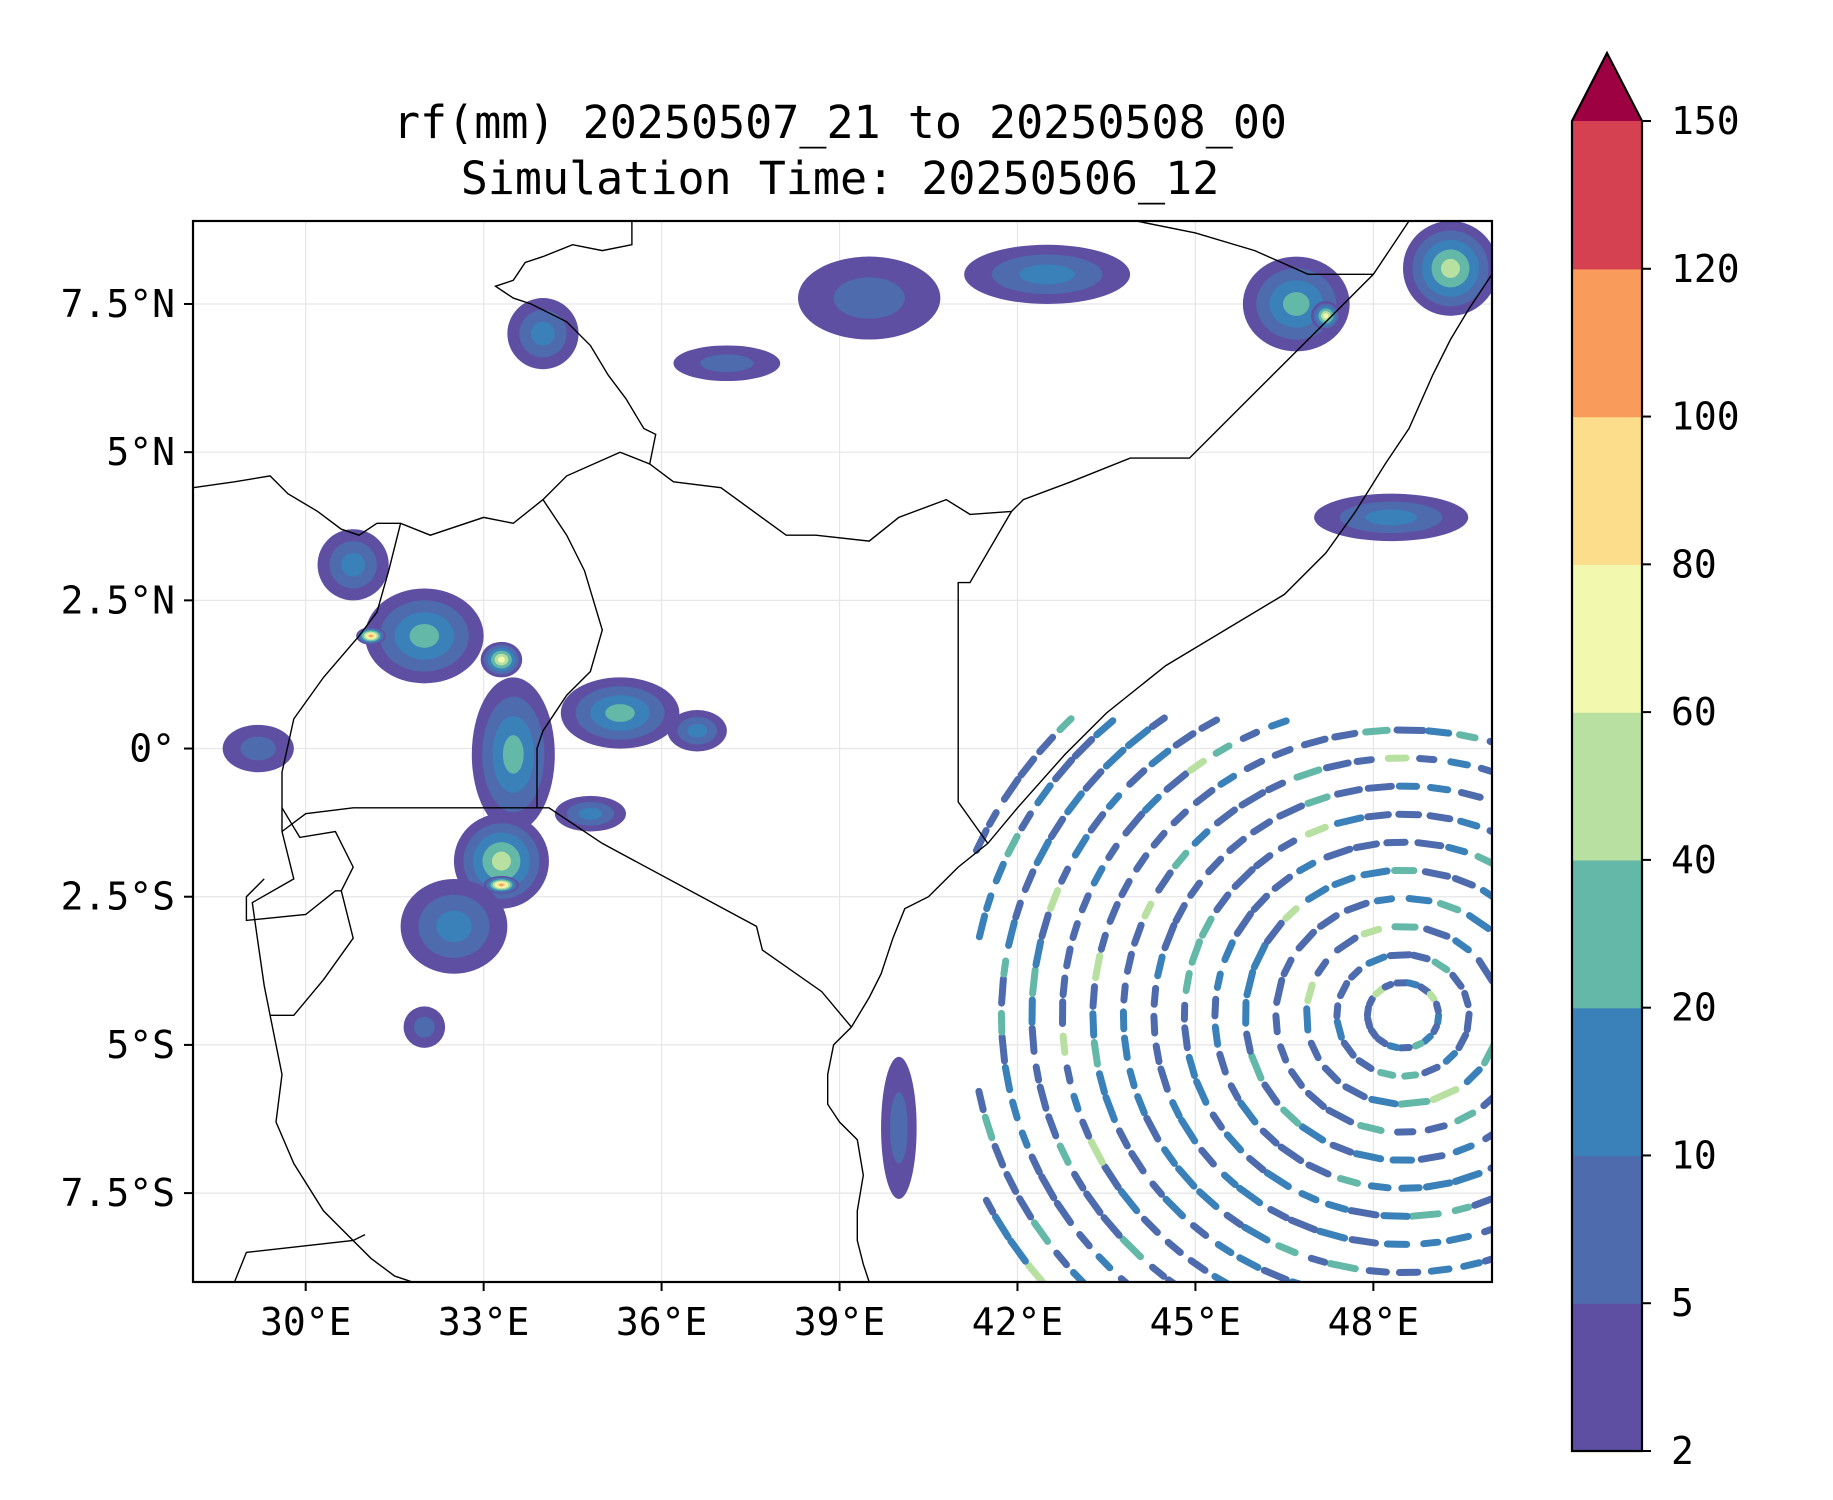  I want to click on colorbar-swatch, so click(1607, 1082).